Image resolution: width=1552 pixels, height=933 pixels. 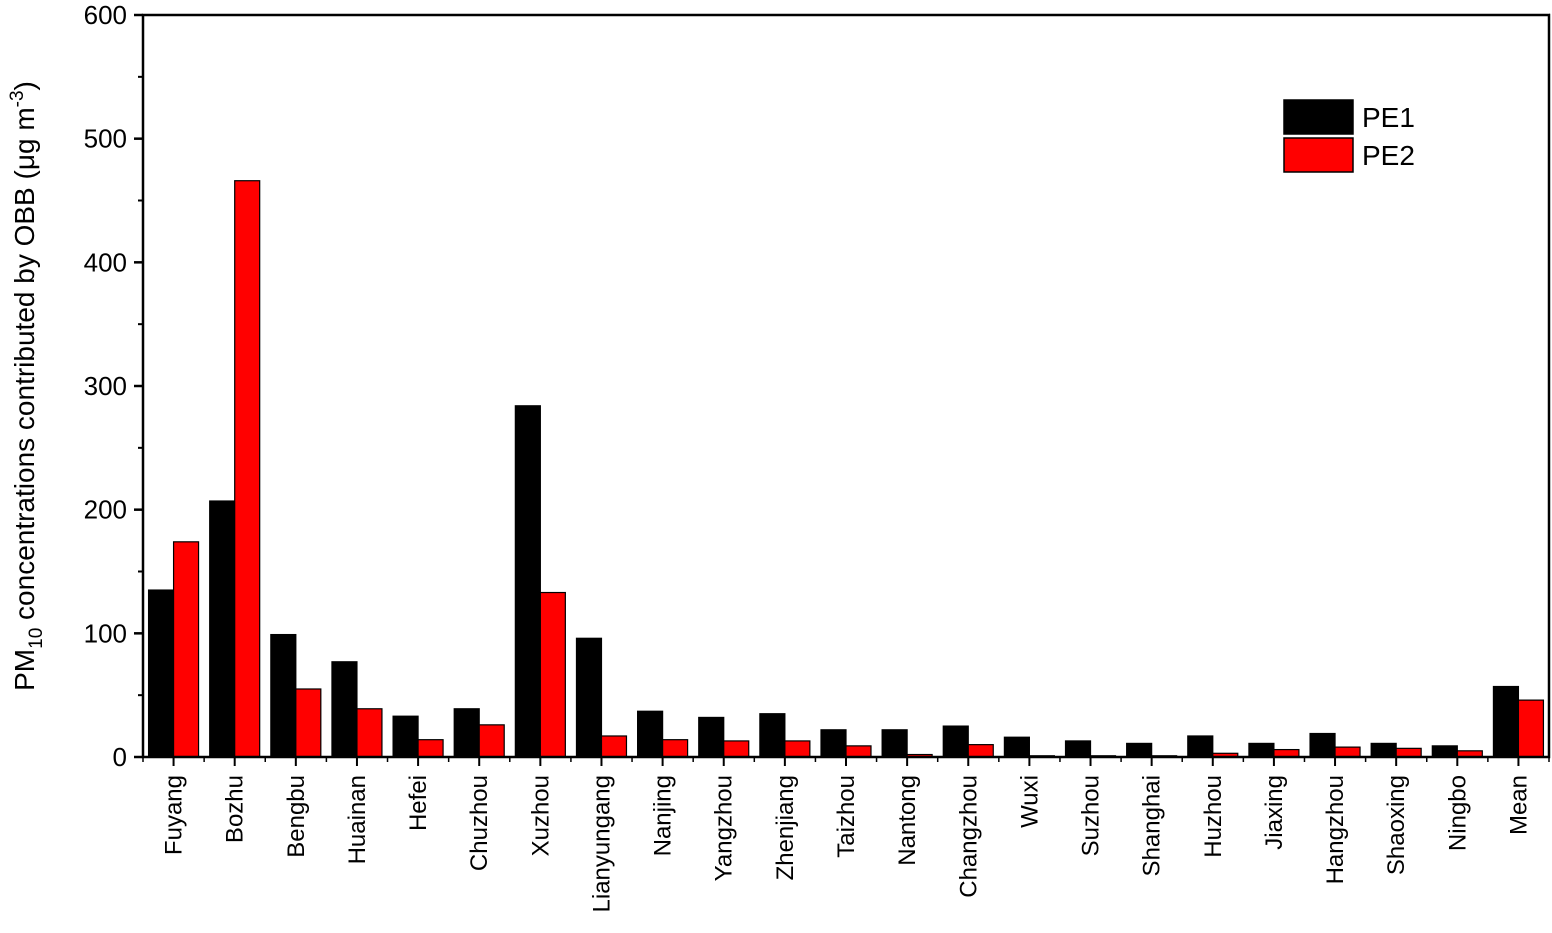 I want to click on bar-pe1-yangzhou, so click(x=711, y=737).